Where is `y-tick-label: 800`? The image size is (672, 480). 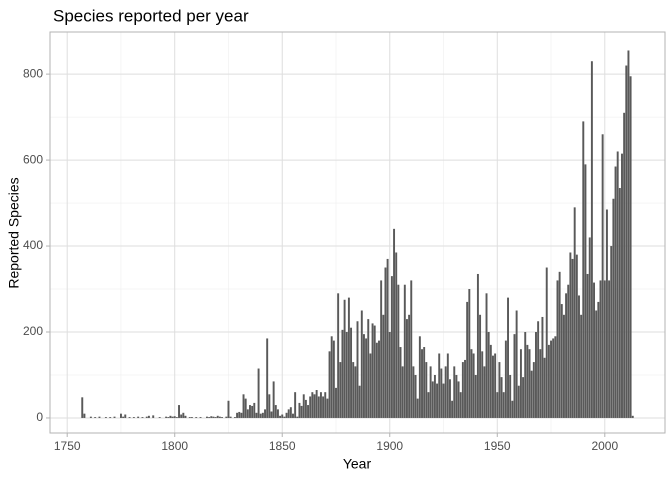
y-tick-label: 800 is located at coordinates (33, 73).